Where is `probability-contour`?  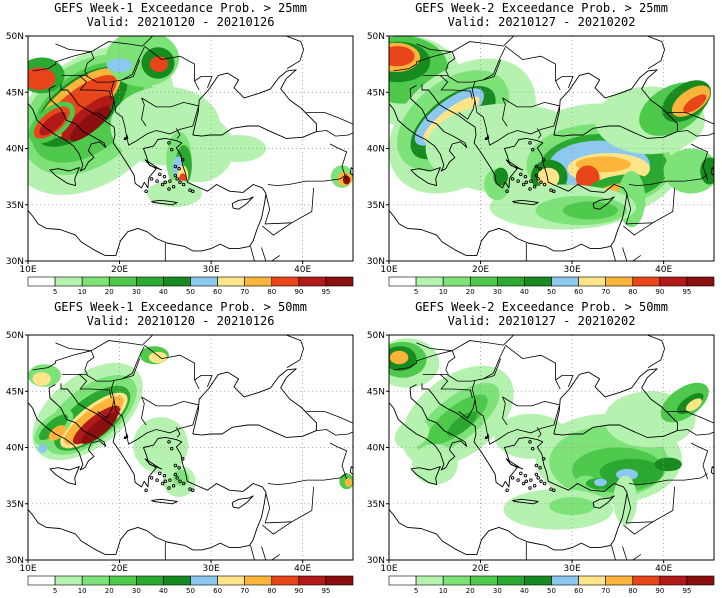
probability-contour is located at coordinates (53, 427).